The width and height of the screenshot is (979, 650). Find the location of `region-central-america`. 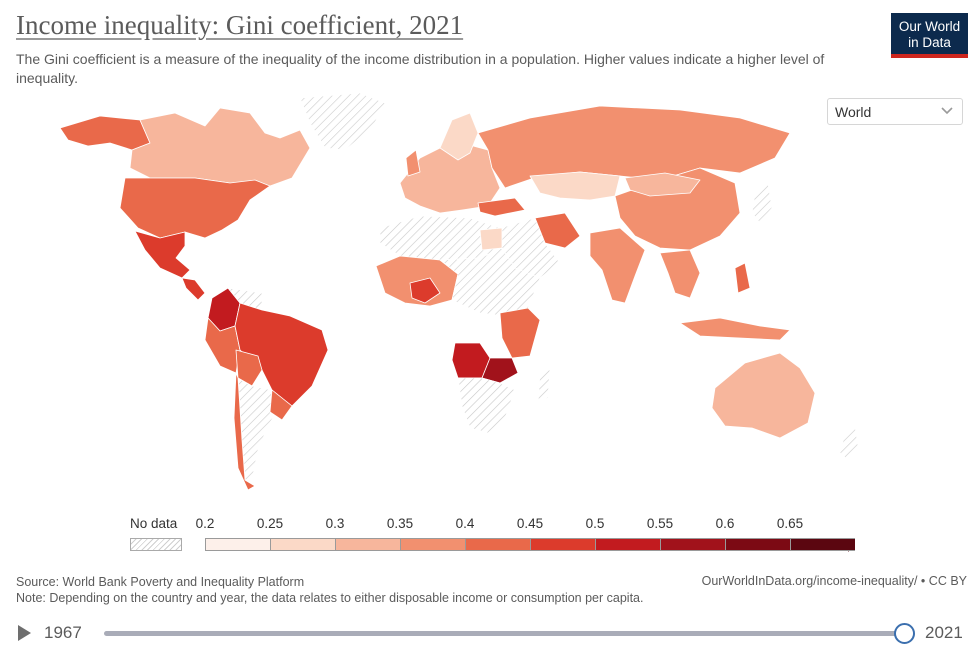

region-central-america is located at coordinates (193, 289).